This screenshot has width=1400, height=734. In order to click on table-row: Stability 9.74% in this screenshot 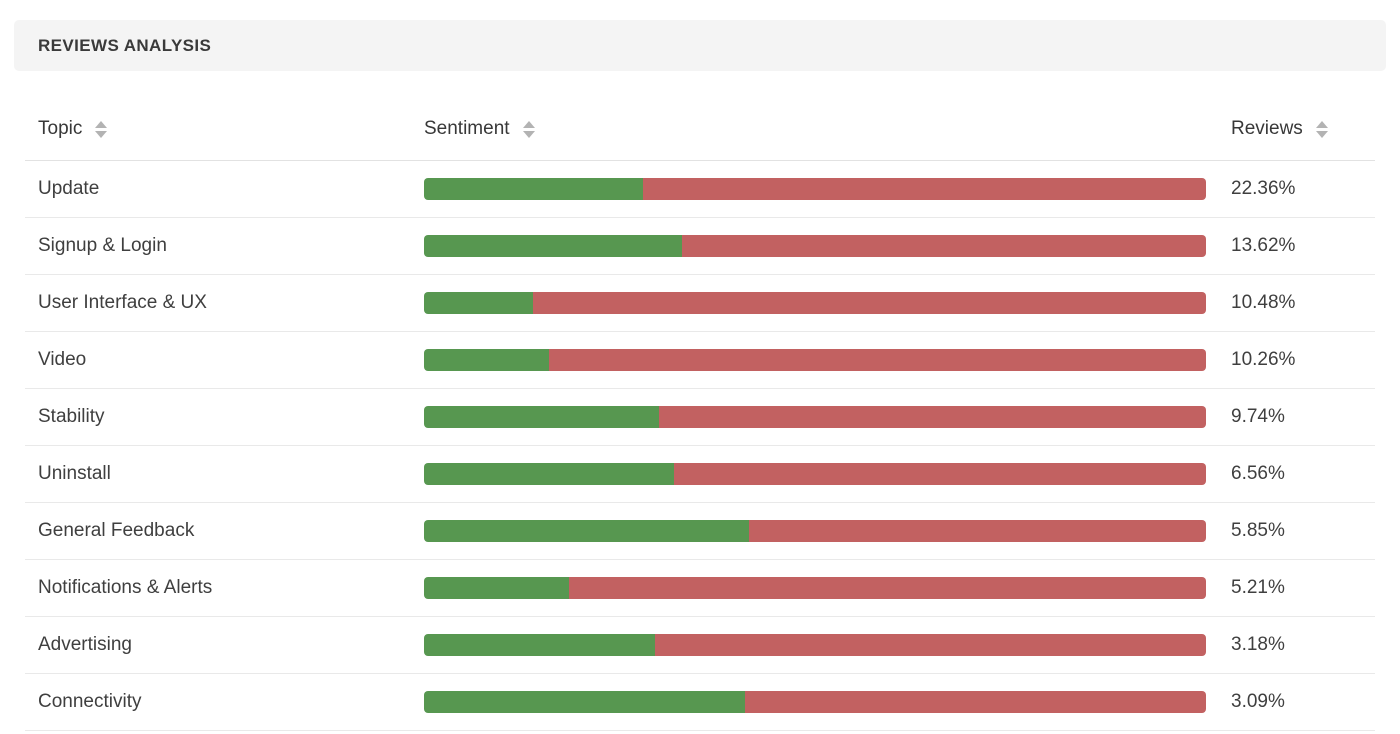, I will do `click(700, 417)`.